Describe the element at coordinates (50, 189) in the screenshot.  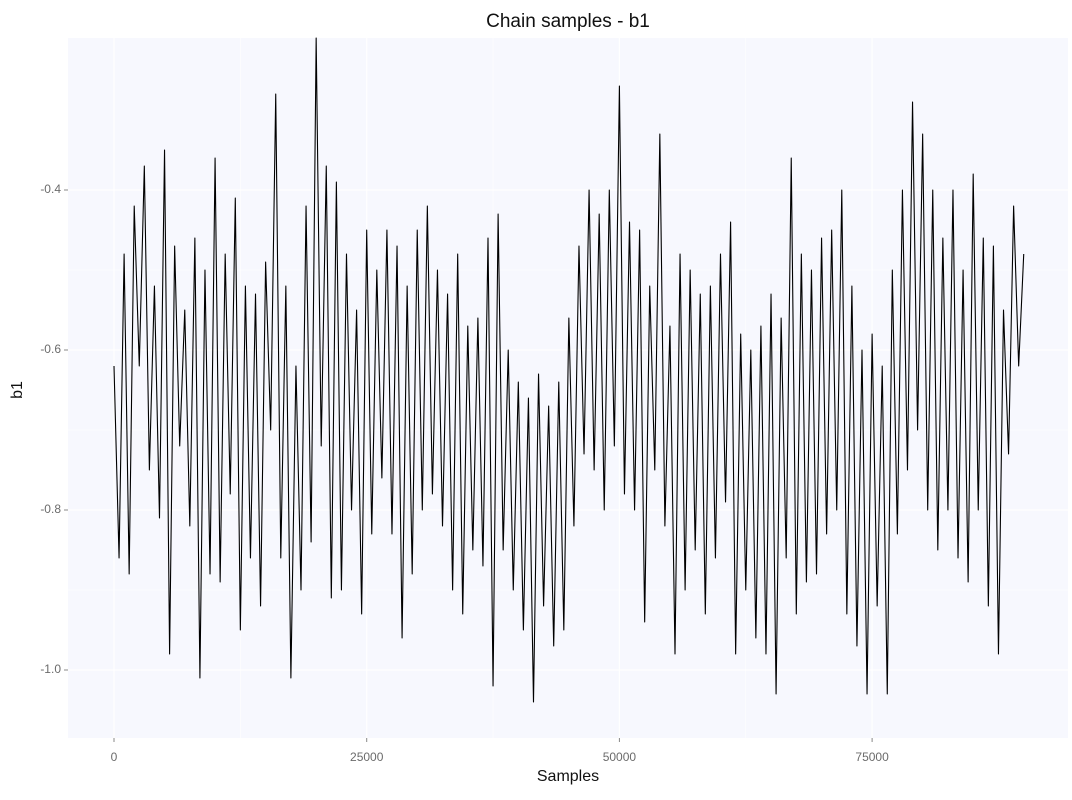
I see `y-tick-label: -0.4` at that location.